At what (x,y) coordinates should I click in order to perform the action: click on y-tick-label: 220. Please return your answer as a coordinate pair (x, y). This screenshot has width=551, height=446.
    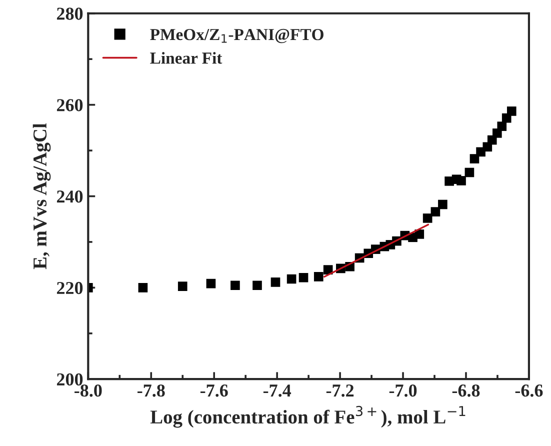
    Looking at the image, I should click on (69, 288).